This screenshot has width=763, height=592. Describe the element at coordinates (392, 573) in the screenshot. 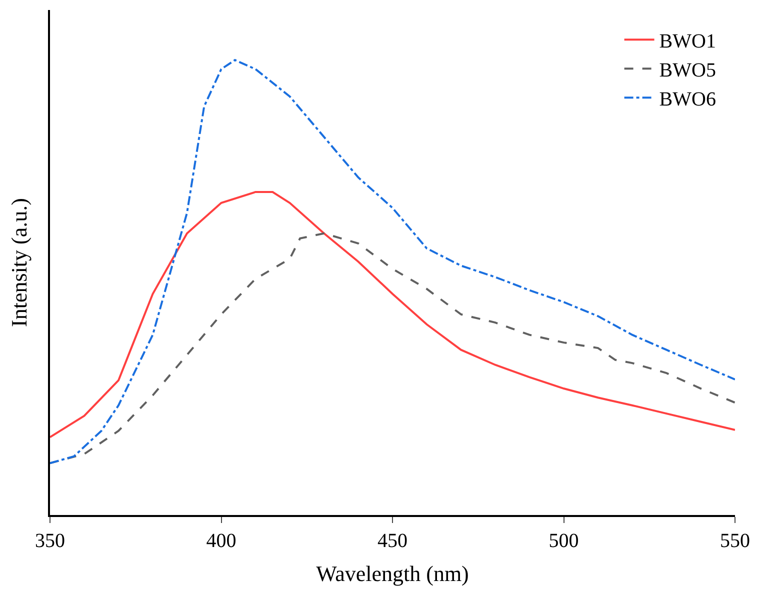

I see `x-axis-title: Wavelength (nm)` at that location.